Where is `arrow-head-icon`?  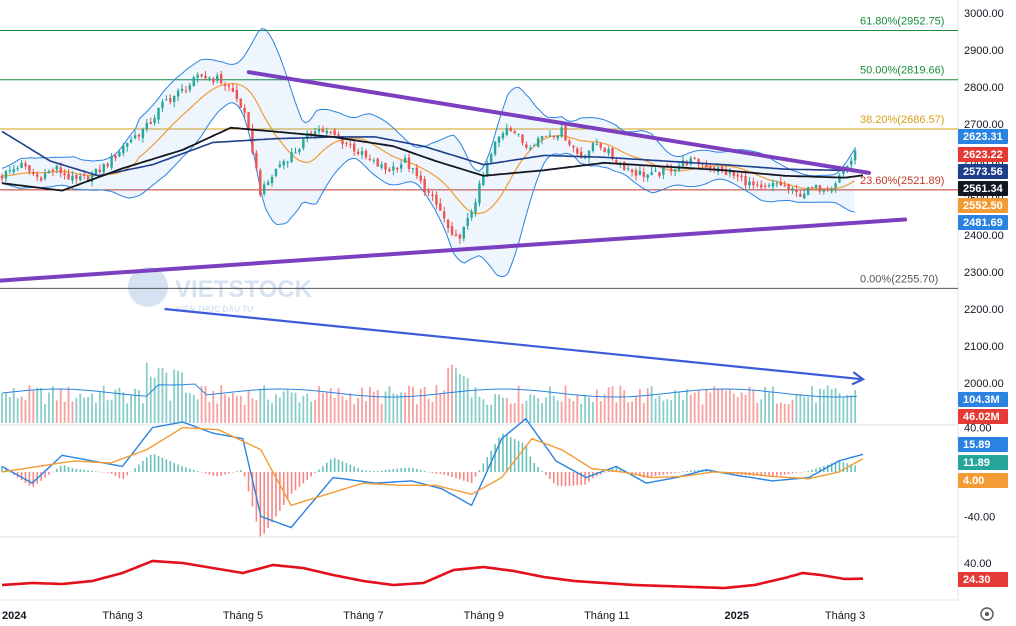
arrow-head-icon is located at coordinates (858, 378).